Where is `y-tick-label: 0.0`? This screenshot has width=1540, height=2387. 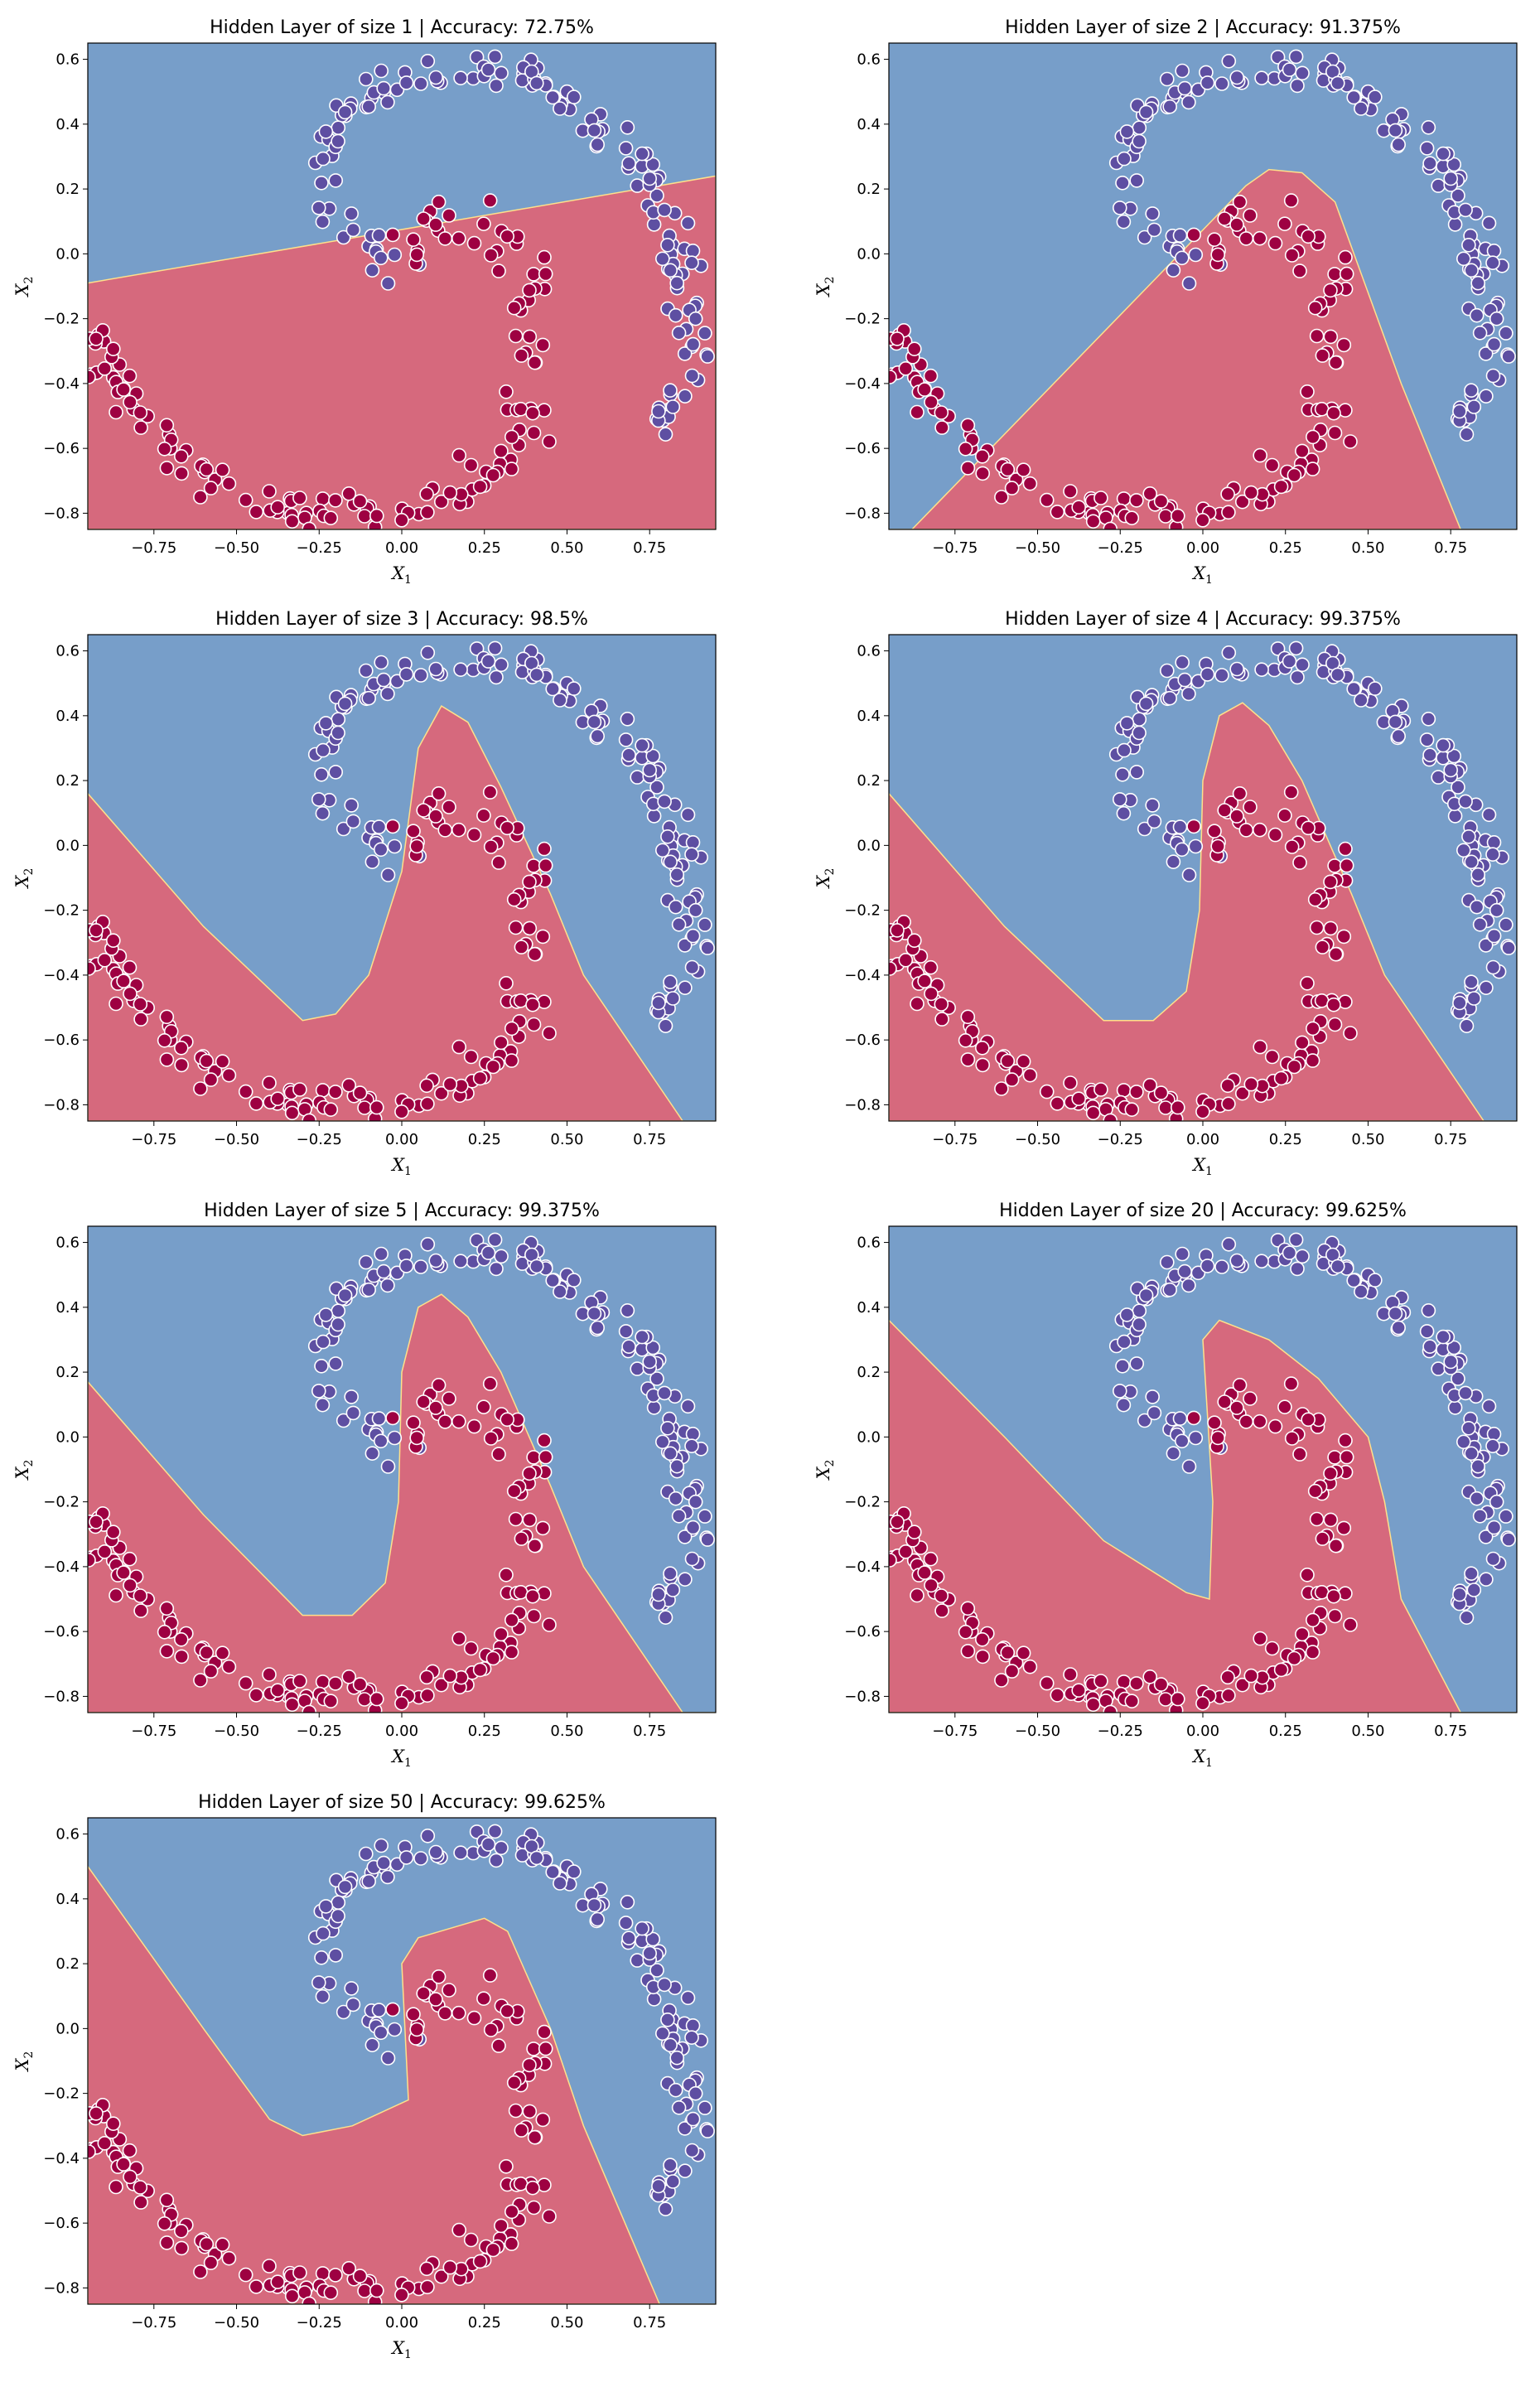
y-tick-label: 0.0 is located at coordinates (68, 2028).